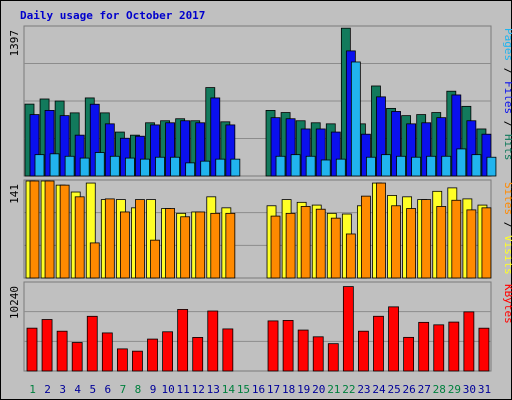 The width and height of the screenshot is (512, 400). What do you see at coordinates (303, 389) in the screenshot?
I see `day-label: 19` at bounding box center [303, 389].